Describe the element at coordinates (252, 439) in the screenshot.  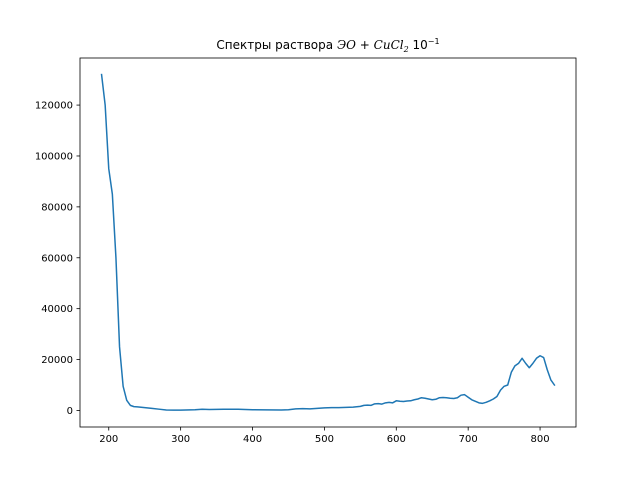
I see `x-tick-label: 400` at that location.